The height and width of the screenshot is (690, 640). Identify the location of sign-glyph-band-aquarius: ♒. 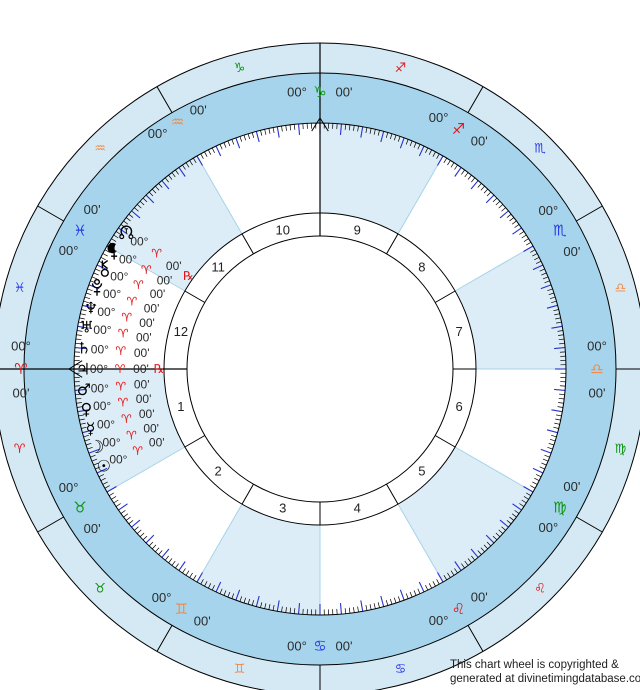
(177, 122).